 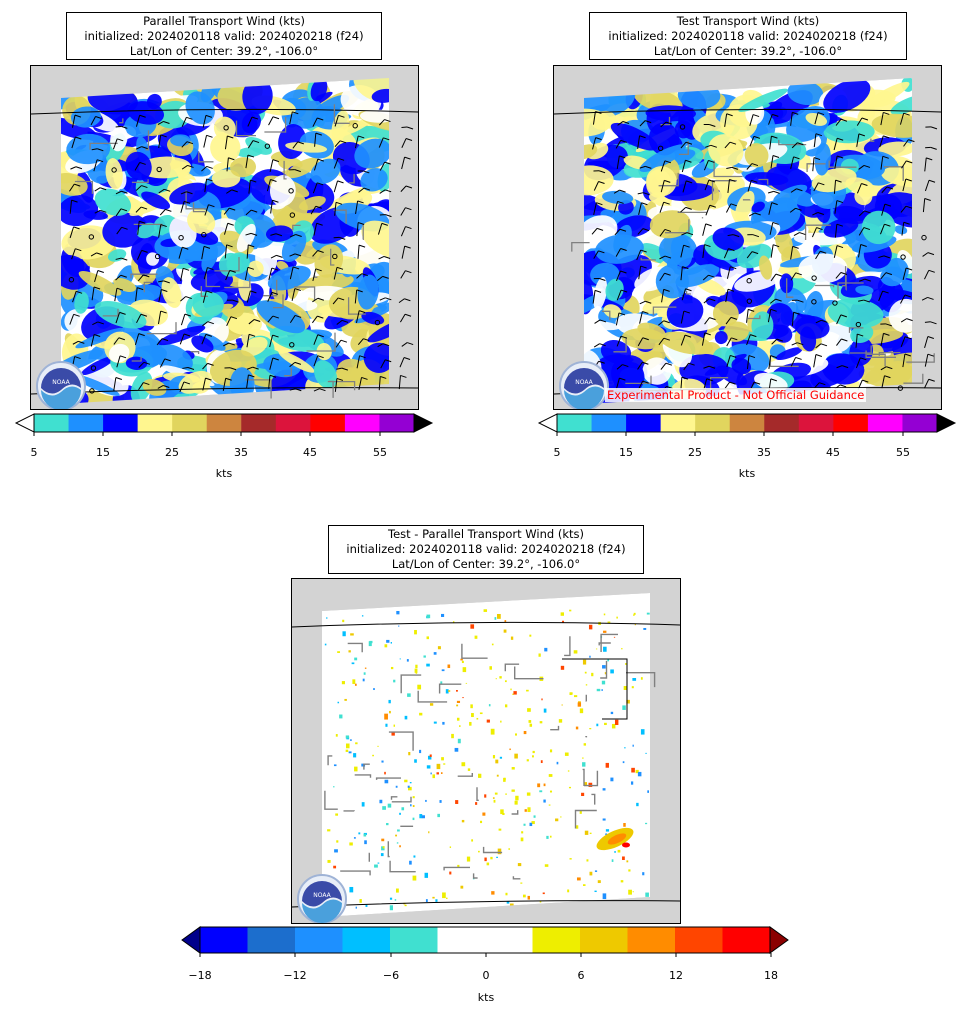 What do you see at coordinates (748, 51) in the screenshot?
I see `title-line-3: Lat/Lon of Center: 39.2°, -106.0°` at bounding box center [748, 51].